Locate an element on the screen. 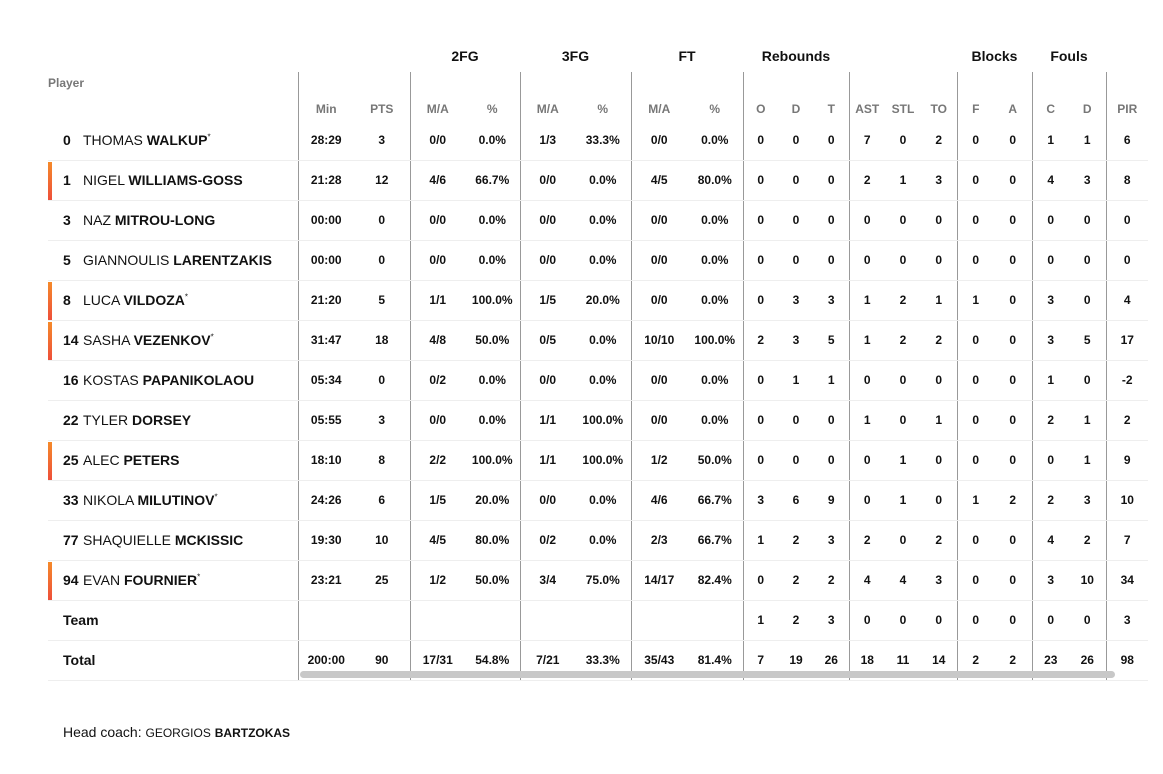 This screenshot has width=1163, height=774. player-last-name: PETERS is located at coordinates (151, 460).